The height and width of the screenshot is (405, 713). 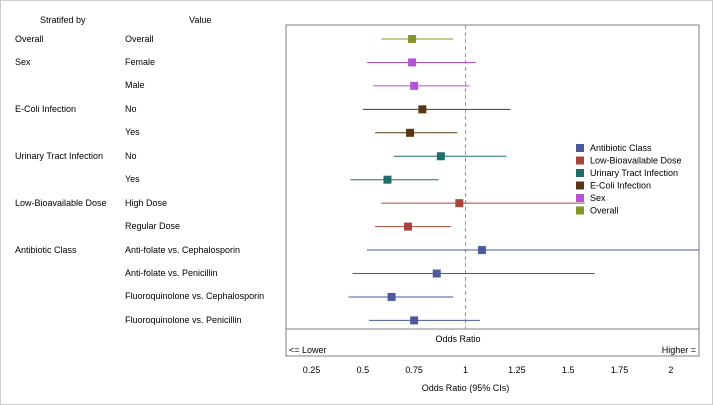 I want to click on x-tick-label: 2, so click(x=670, y=370).